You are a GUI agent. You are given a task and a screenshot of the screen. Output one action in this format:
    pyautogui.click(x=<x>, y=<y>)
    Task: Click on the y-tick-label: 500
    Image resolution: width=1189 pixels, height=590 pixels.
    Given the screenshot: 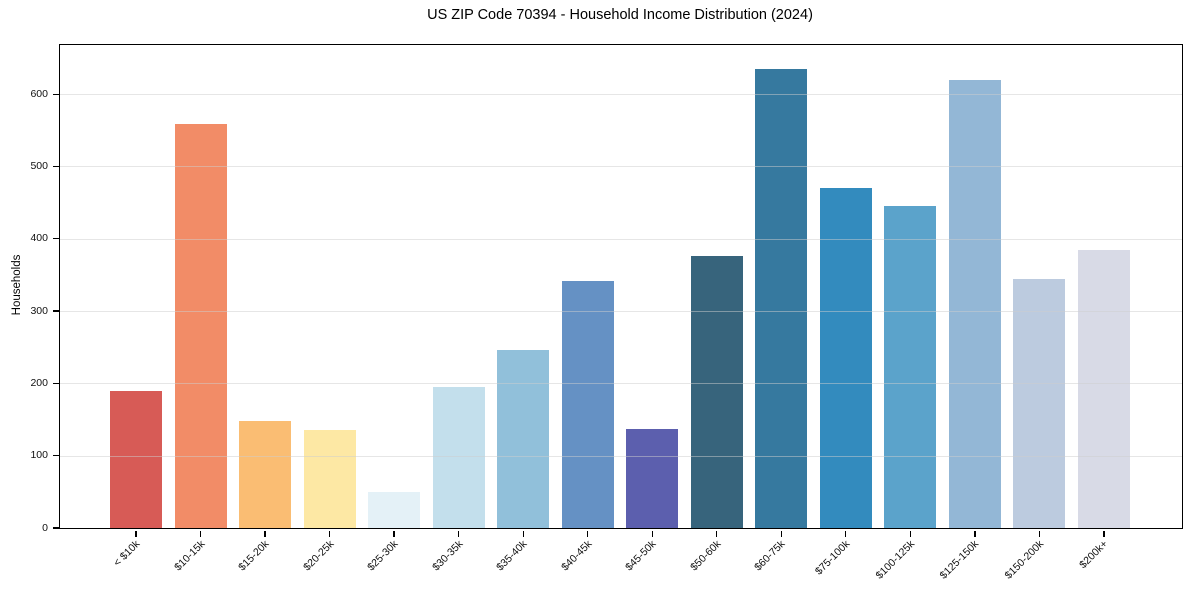 What is the action you would take?
    pyautogui.click(x=39, y=165)
    